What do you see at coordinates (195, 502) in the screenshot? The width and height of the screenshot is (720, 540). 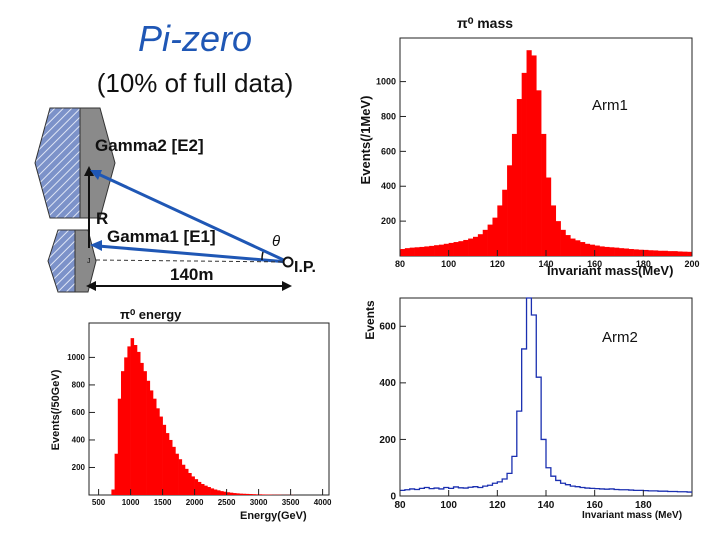 I see `xtick-label-3: 2000` at bounding box center [195, 502].